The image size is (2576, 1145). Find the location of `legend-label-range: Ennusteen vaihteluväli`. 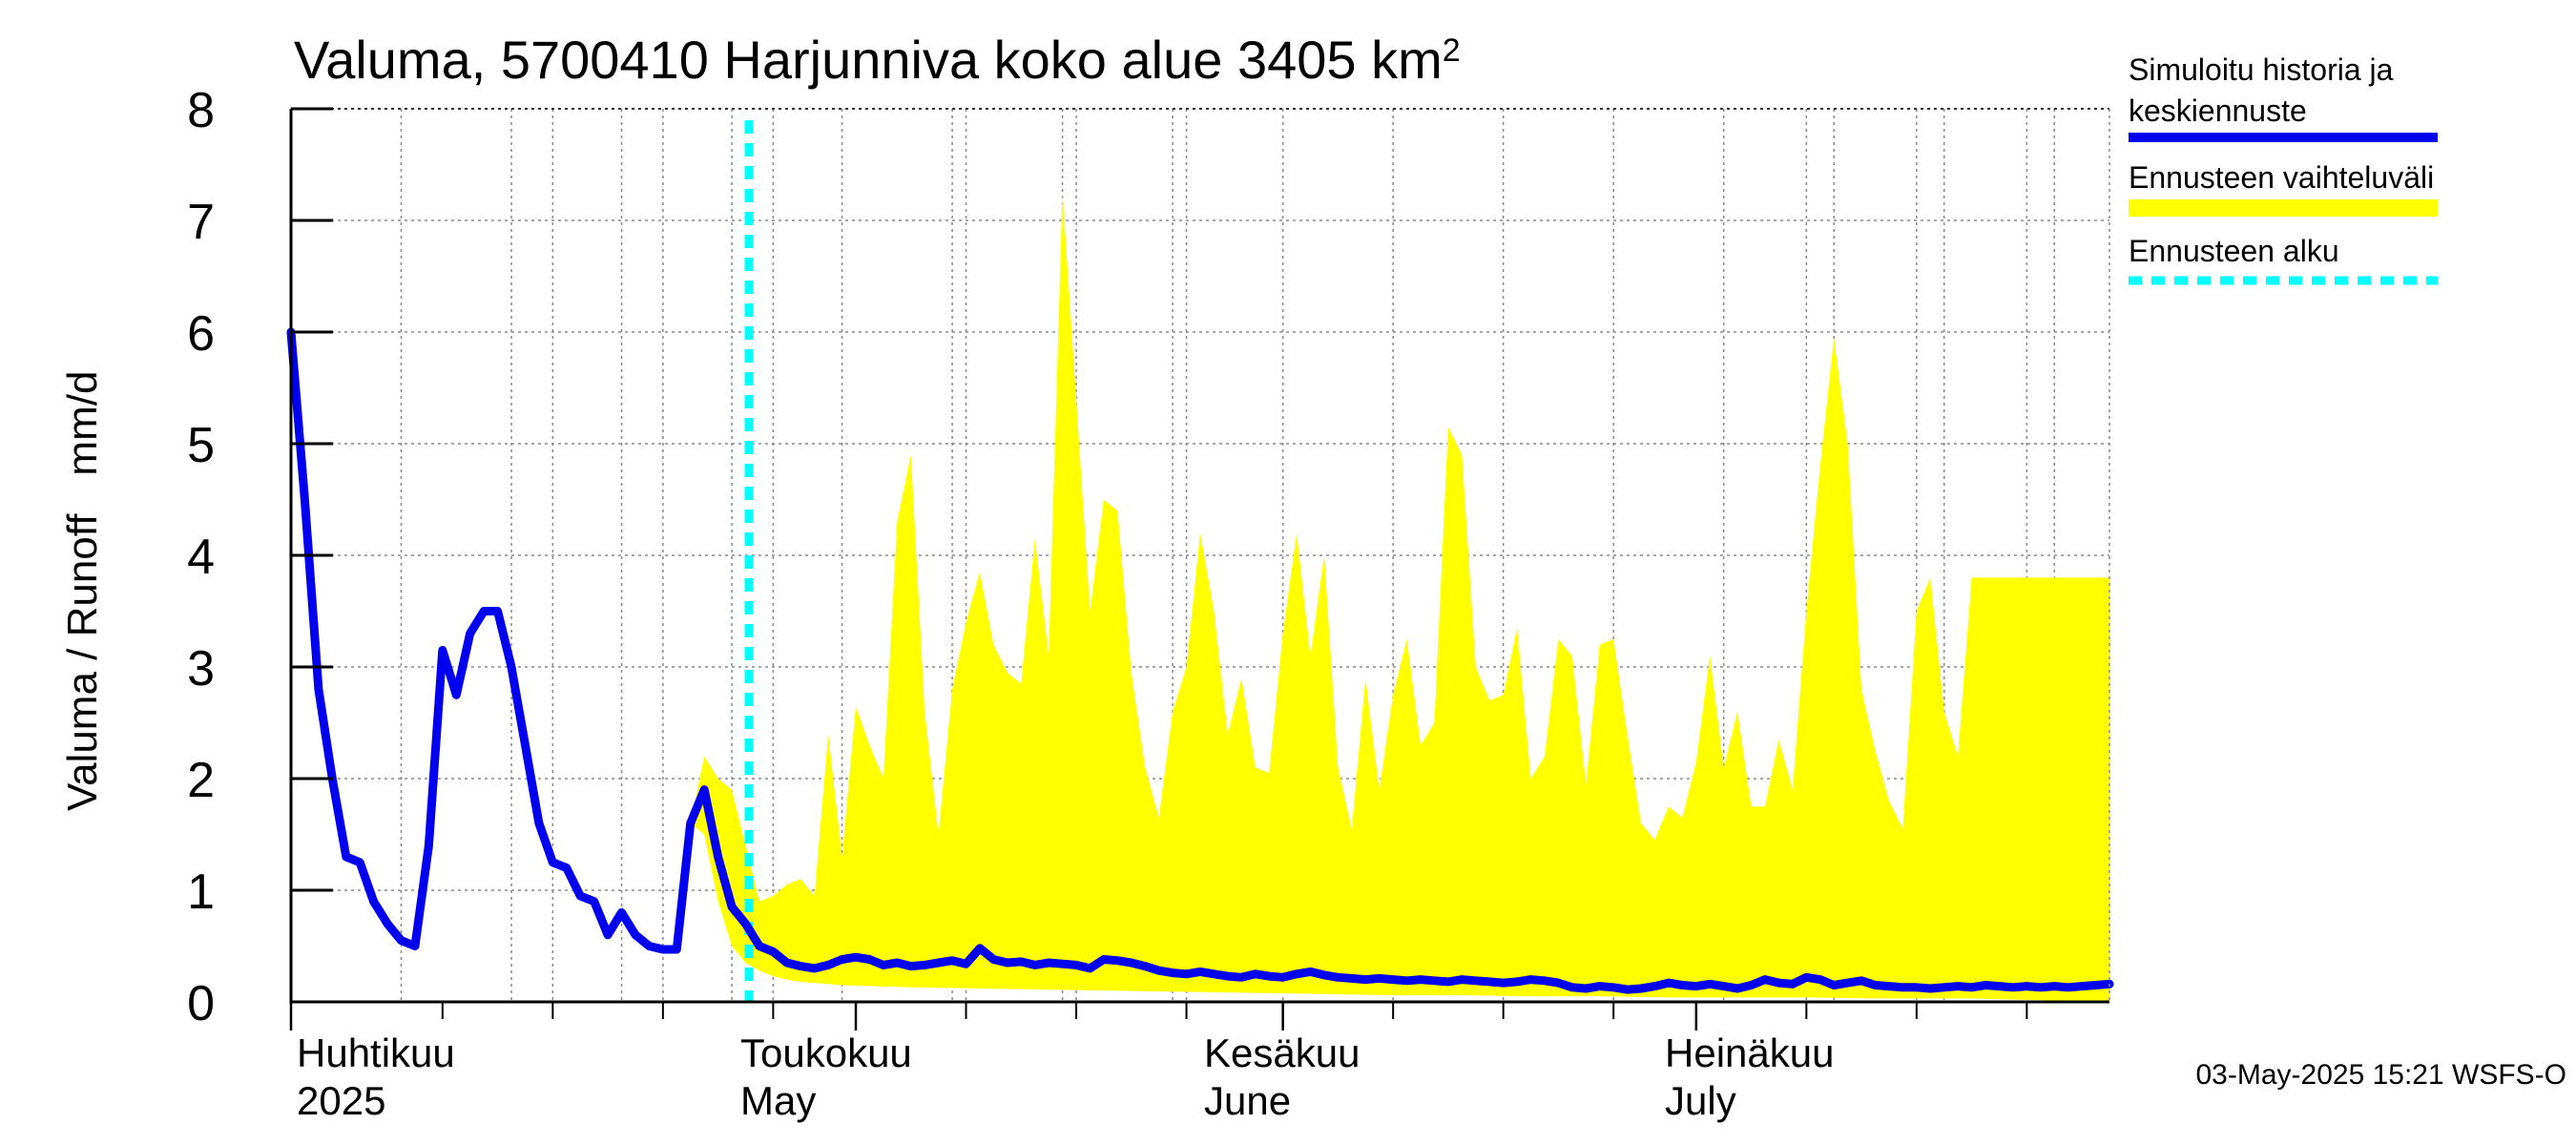

legend-label-range: Ennusteen vaihteluväli is located at coordinates (2282, 178).